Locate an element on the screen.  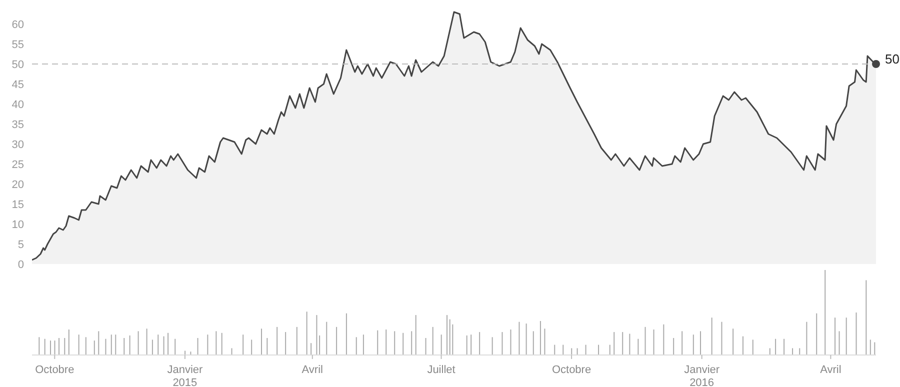
x-tick-label: Janvier 2015 is located at coordinates (185, 375).